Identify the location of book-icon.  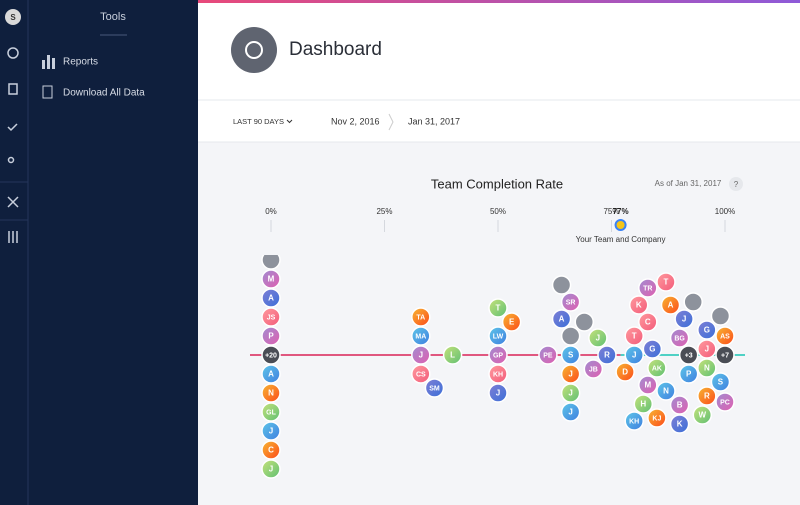
(13, 89).